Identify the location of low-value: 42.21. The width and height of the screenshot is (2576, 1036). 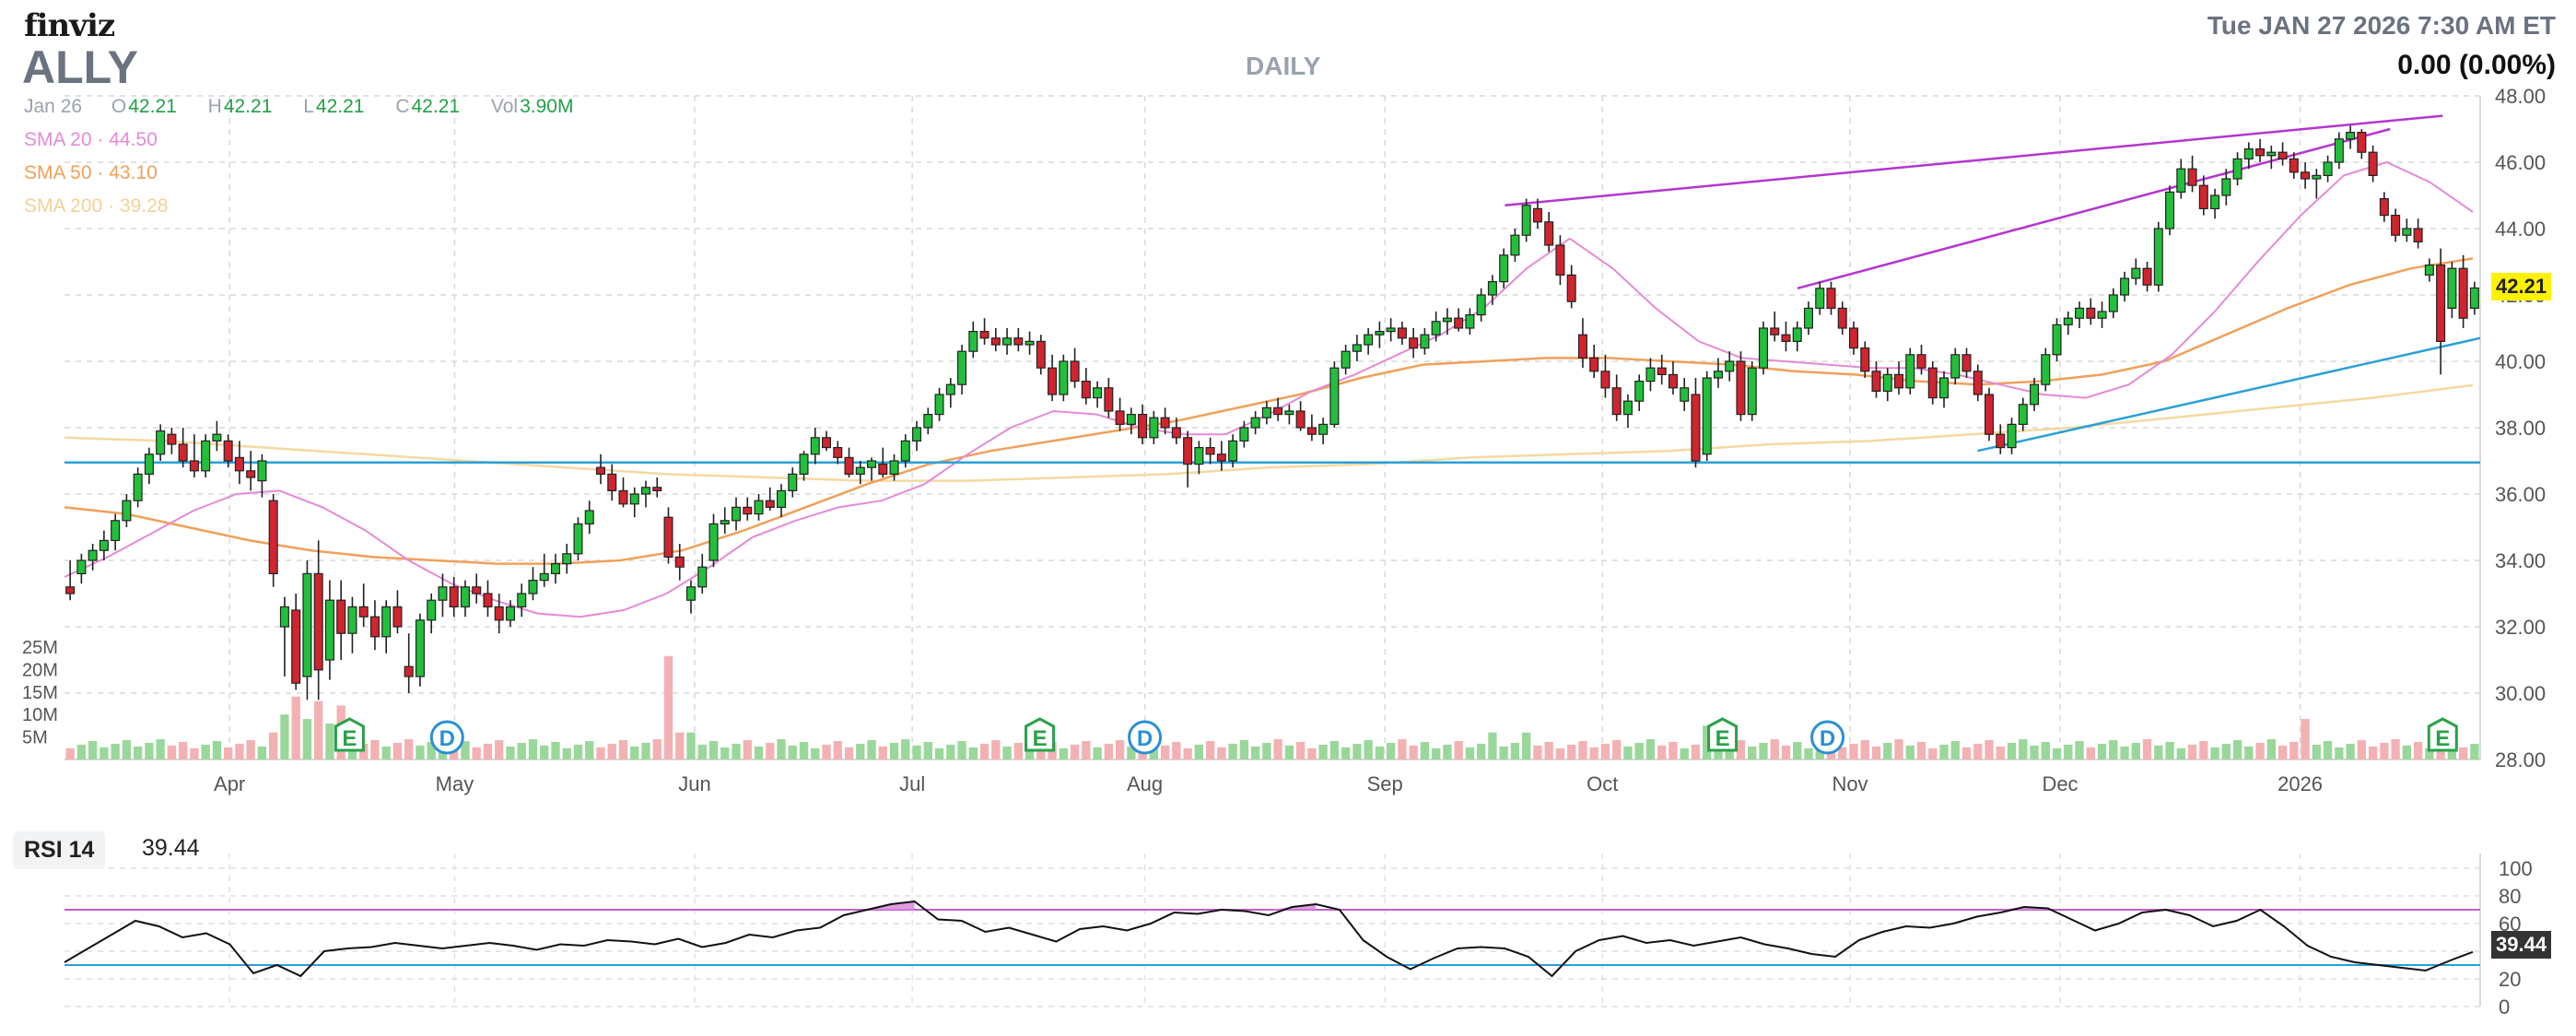
(340, 107).